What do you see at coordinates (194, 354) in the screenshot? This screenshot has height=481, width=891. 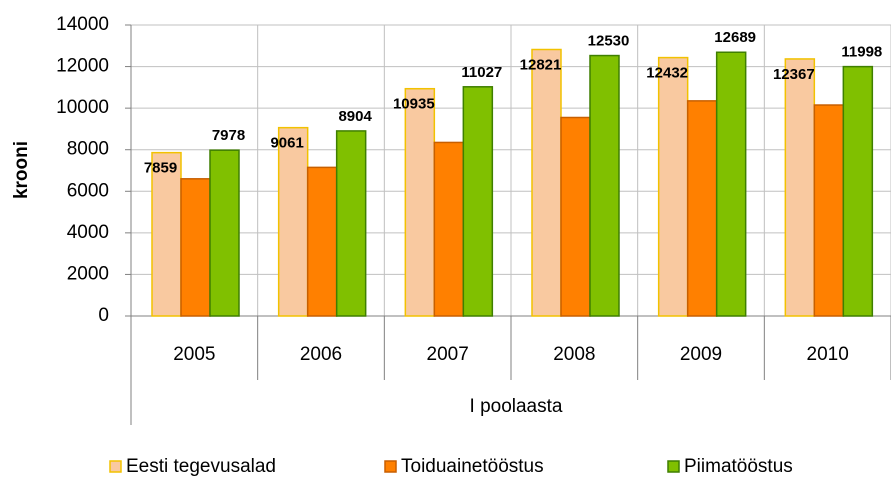 I see `x-tick-label: 2005` at bounding box center [194, 354].